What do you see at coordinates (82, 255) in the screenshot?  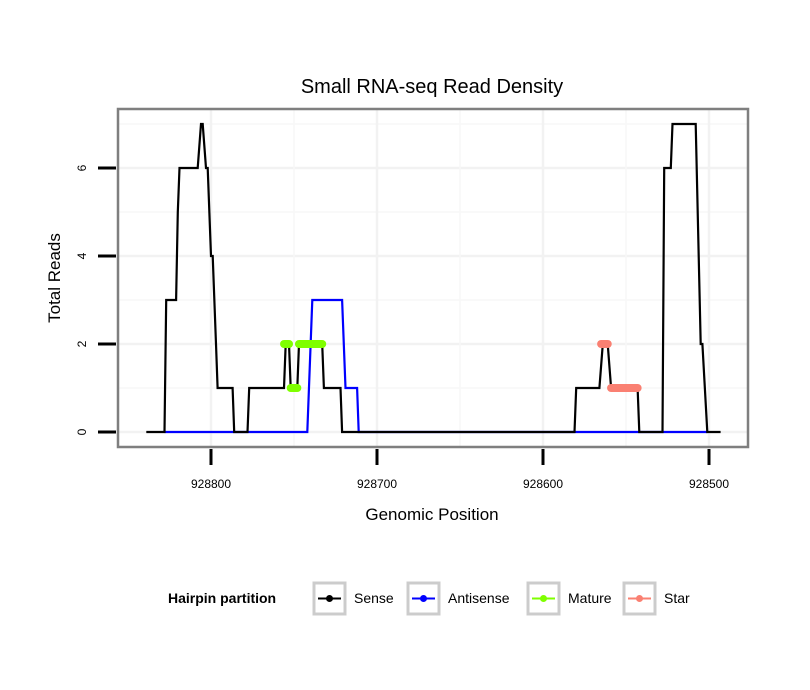 I see `y-tick-label: 4` at bounding box center [82, 255].